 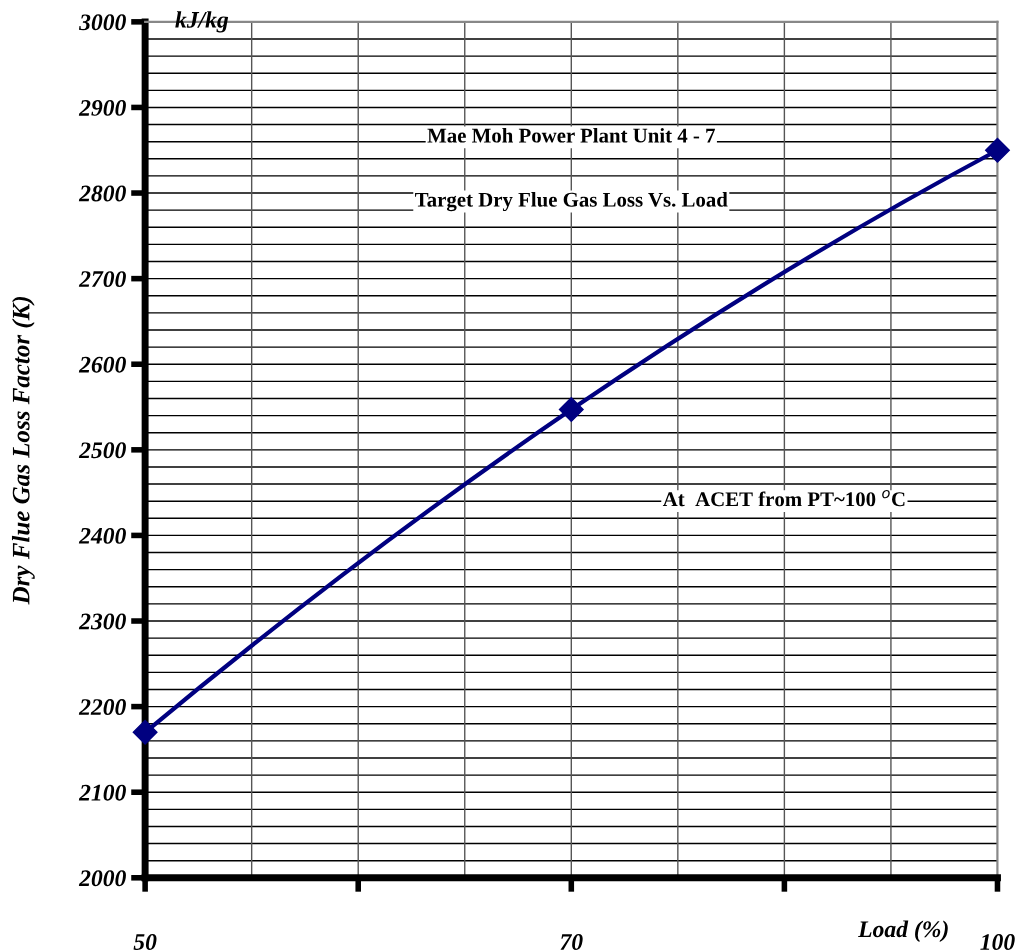 What do you see at coordinates (23, 450) in the screenshot?
I see `y-axis-title: Dry Flue Gas Loss Factor (K)` at bounding box center [23, 450].